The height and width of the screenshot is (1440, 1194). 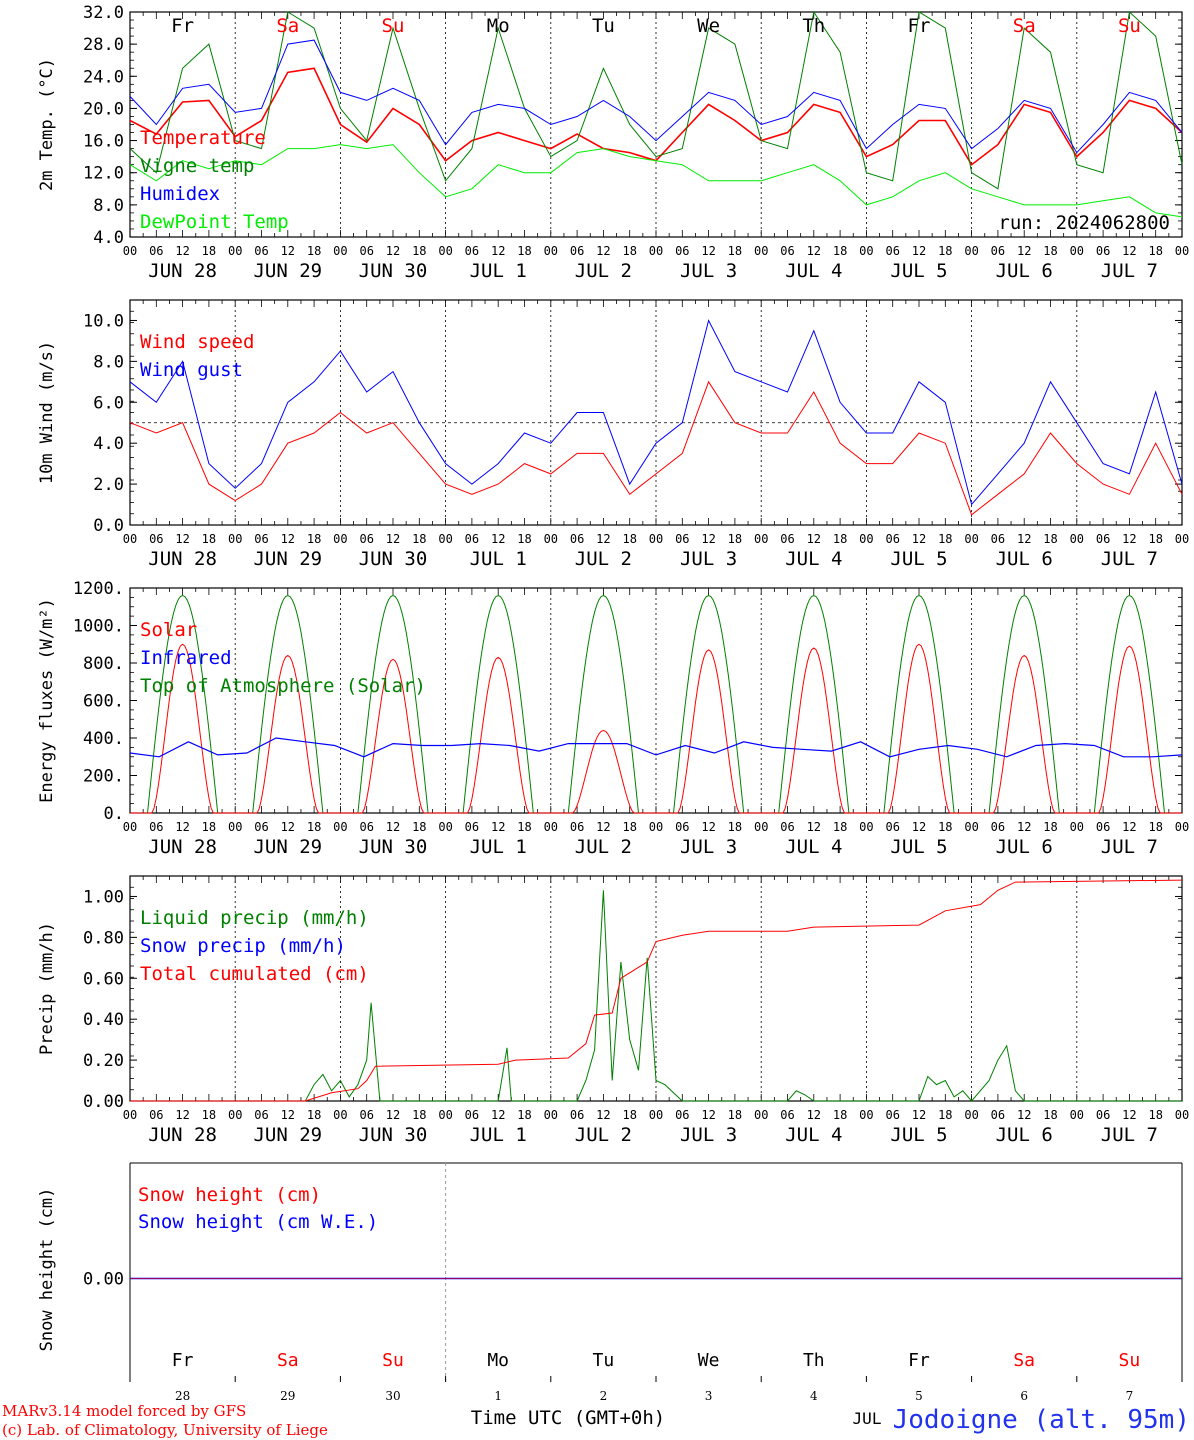 I want to click on y-axis-label: Energy fluxes (W/m²), so click(x=47, y=700).